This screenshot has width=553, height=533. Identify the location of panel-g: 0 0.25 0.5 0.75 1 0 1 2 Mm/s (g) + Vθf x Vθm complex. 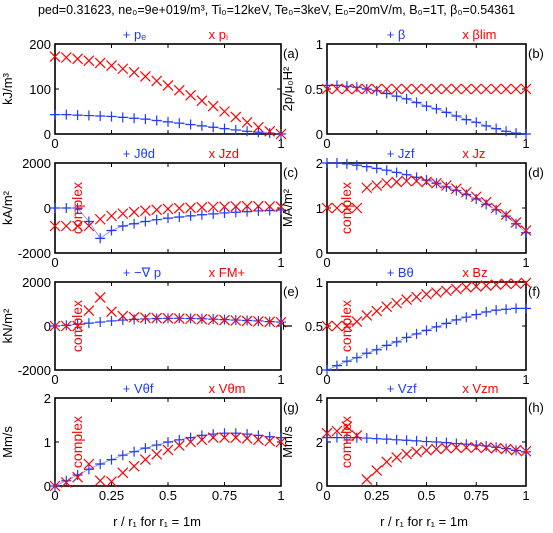
(149, 442).